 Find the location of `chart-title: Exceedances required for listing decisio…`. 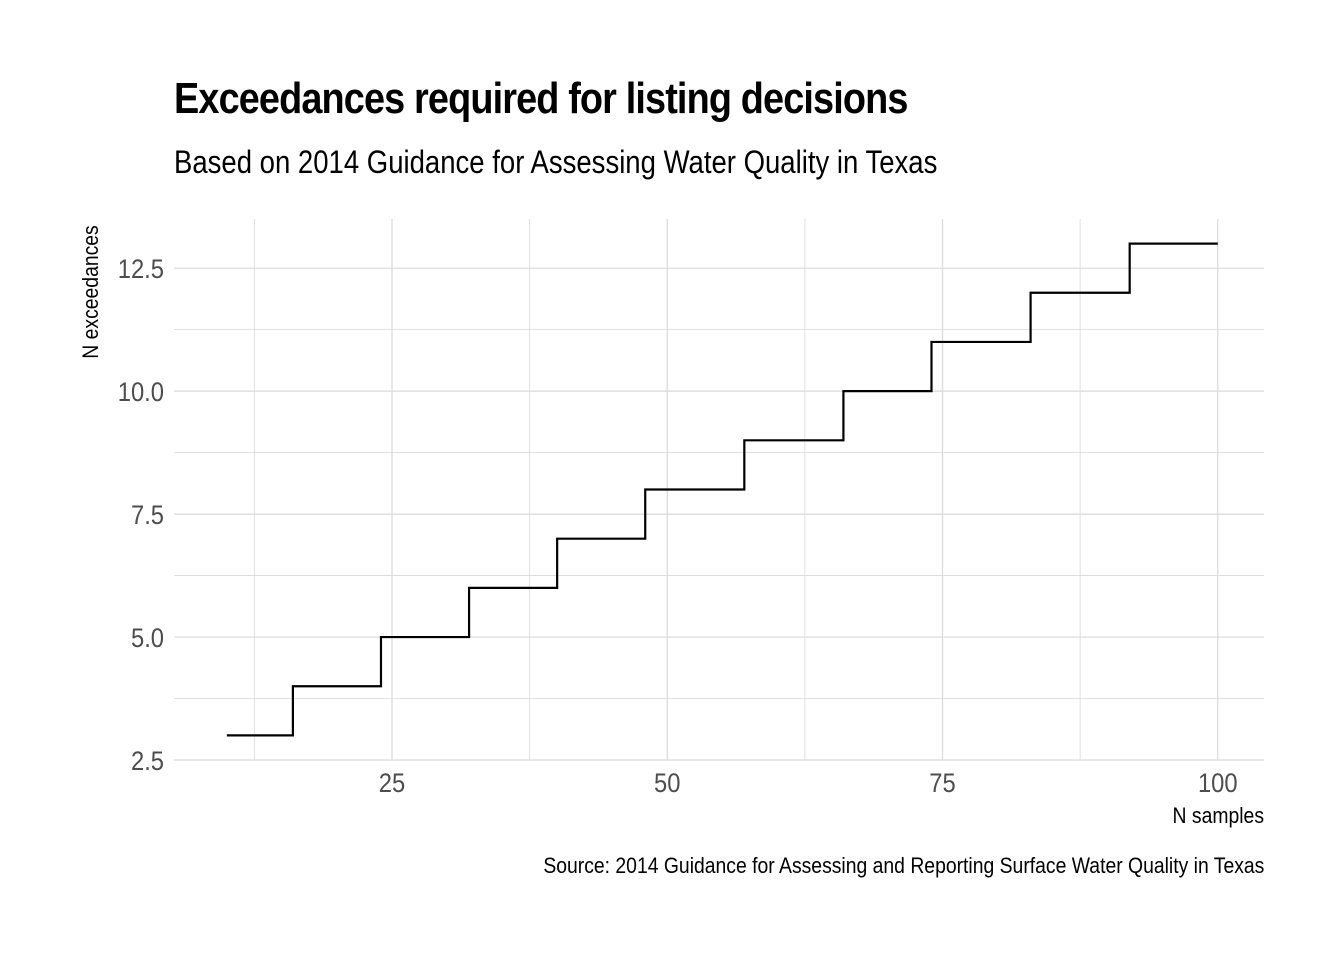

chart-title: Exceedances required for listing decisio… is located at coordinates (541, 98).